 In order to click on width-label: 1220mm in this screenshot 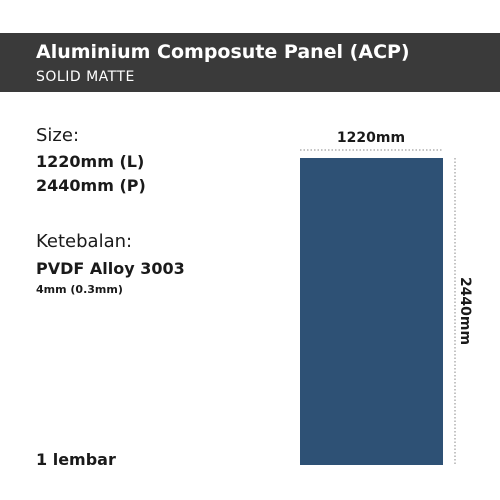, I will do `click(371, 138)`.